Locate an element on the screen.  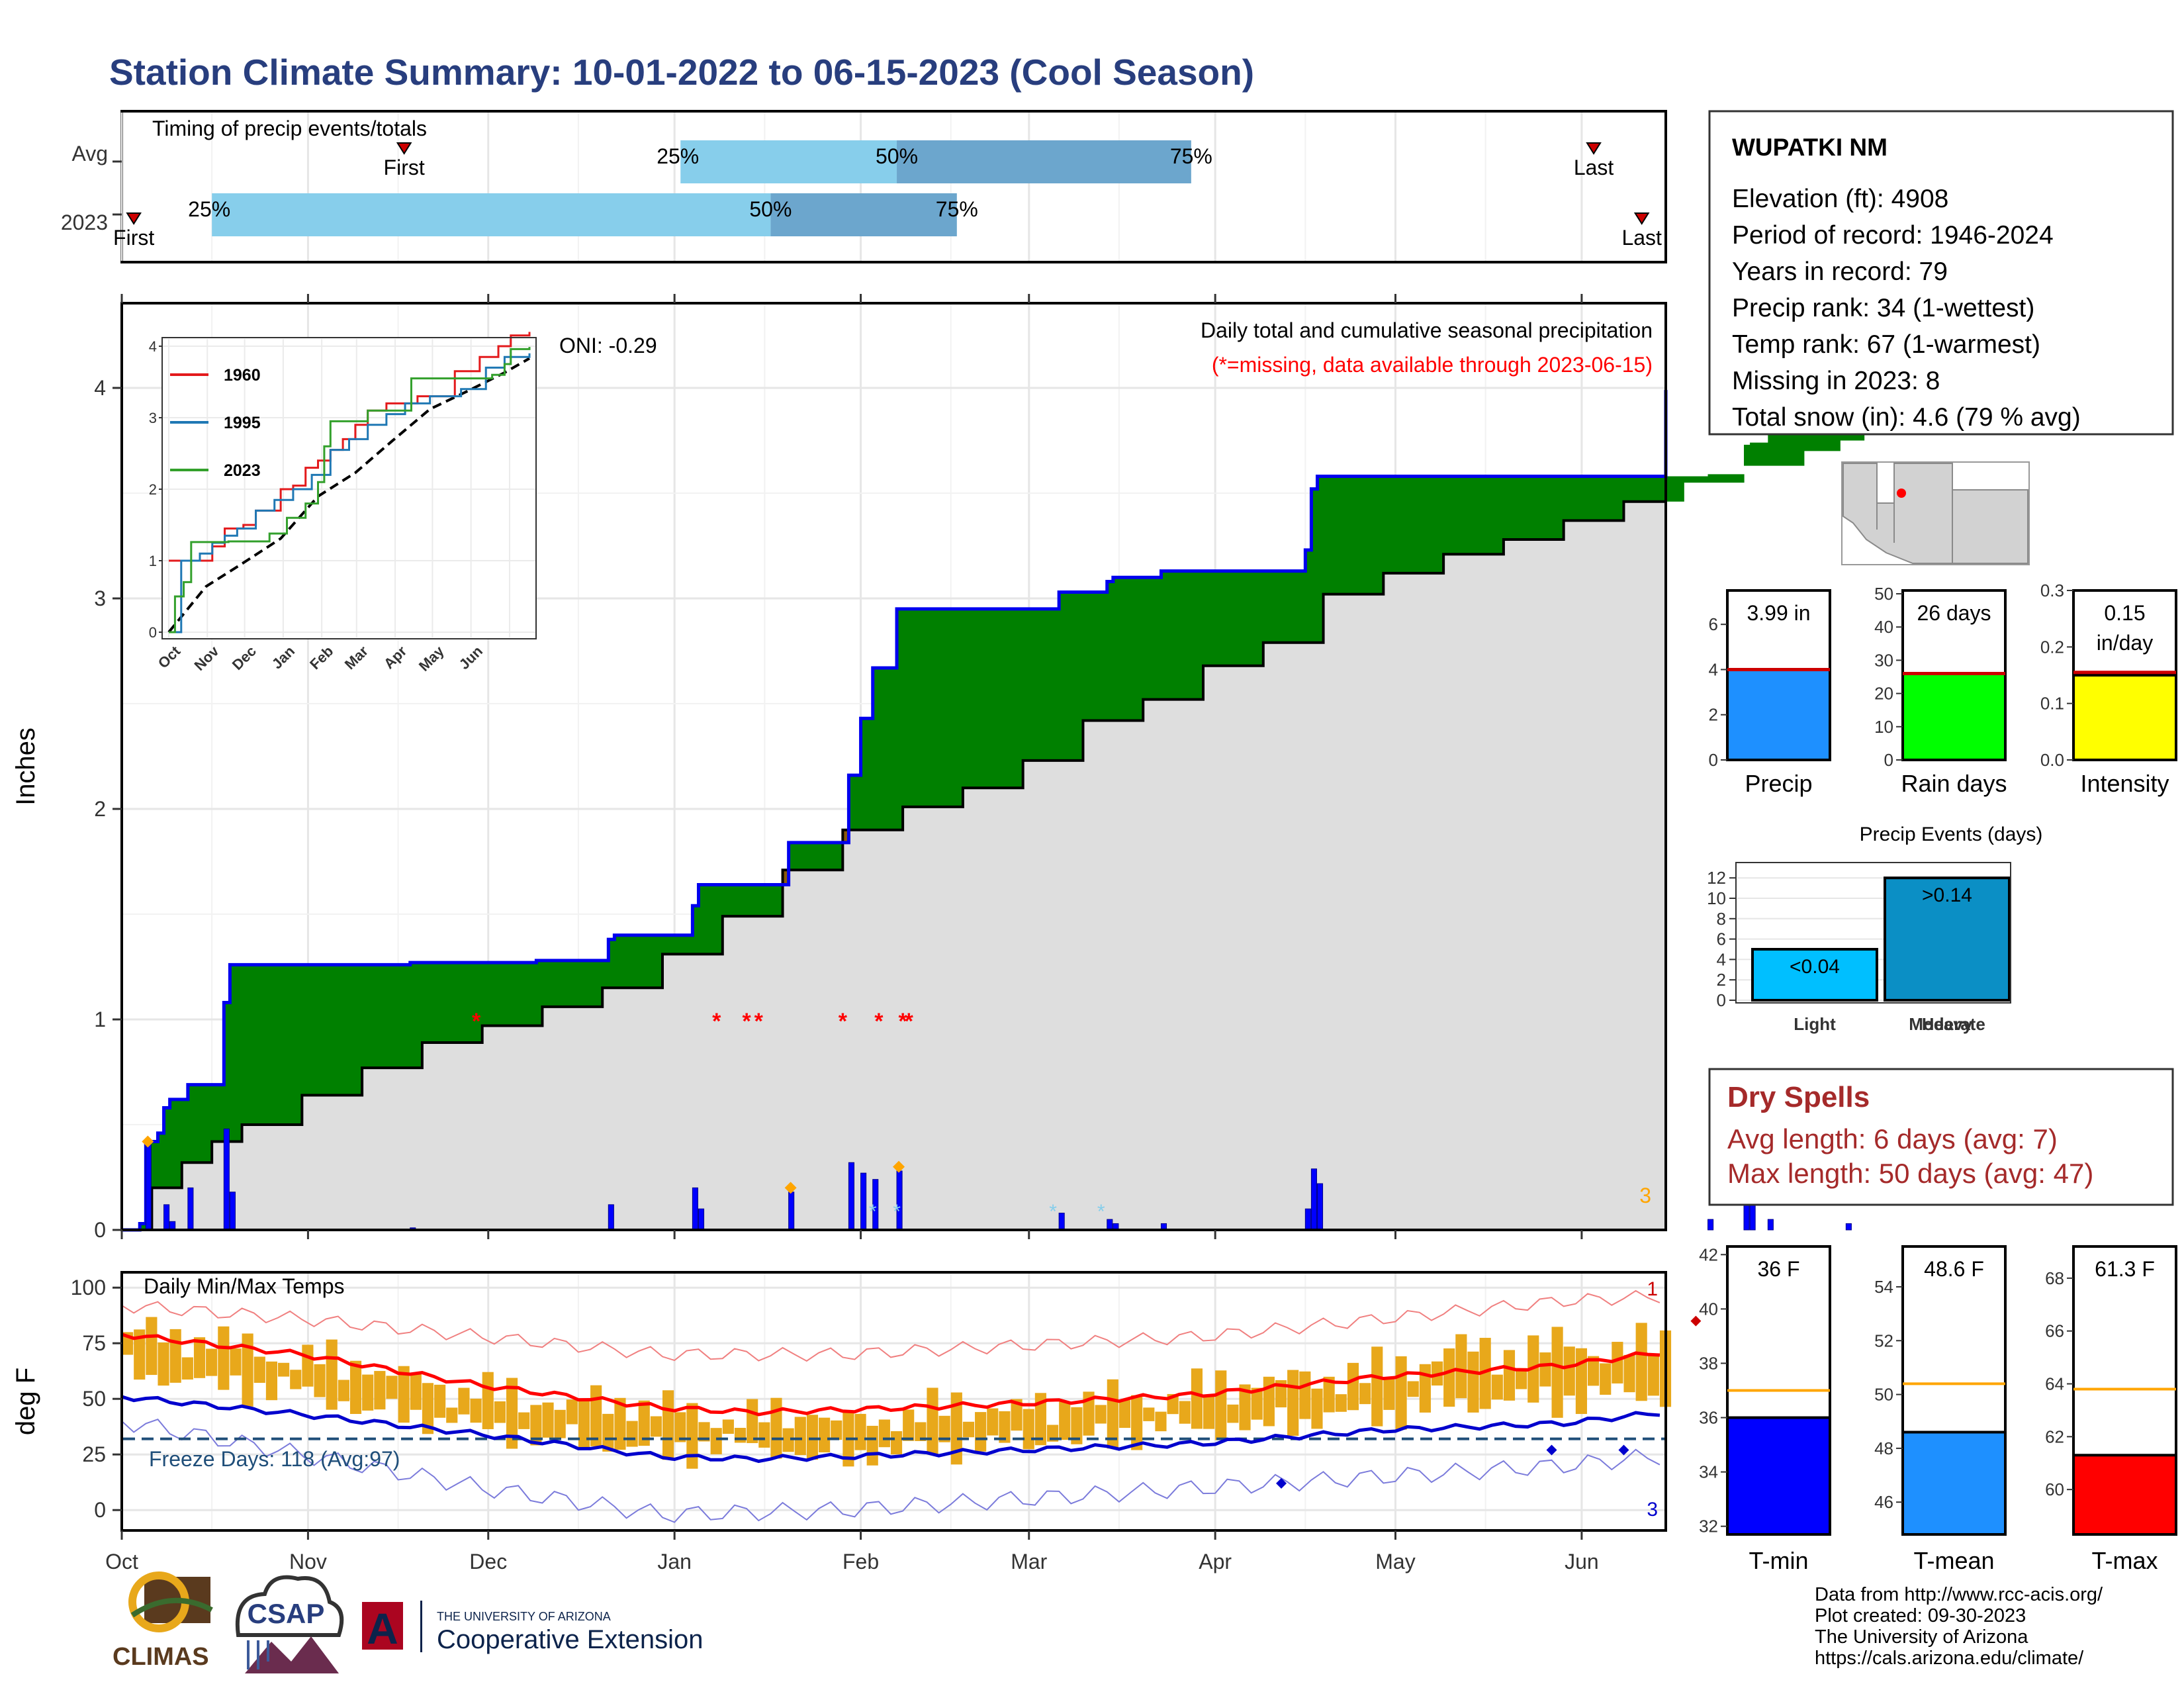
event-category-label: Moderate is located at coordinates (1947, 1024).